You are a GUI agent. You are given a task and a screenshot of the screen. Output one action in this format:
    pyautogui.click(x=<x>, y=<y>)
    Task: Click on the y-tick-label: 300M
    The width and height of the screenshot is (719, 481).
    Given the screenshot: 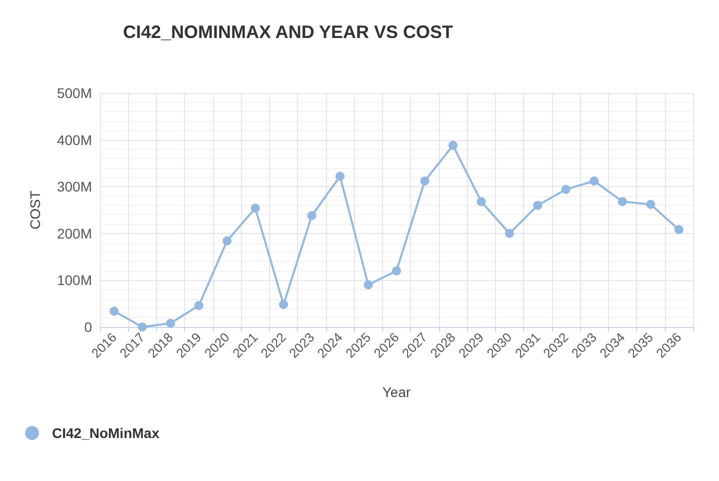 What is the action you would take?
    pyautogui.click(x=74, y=186)
    